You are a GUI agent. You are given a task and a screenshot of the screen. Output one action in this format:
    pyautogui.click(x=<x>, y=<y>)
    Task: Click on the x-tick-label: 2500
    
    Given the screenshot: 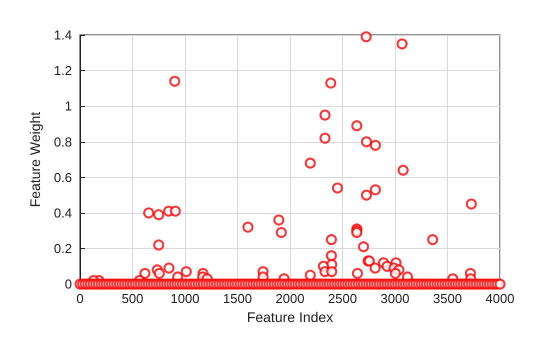 What is the action you would take?
    pyautogui.click(x=342, y=298)
    